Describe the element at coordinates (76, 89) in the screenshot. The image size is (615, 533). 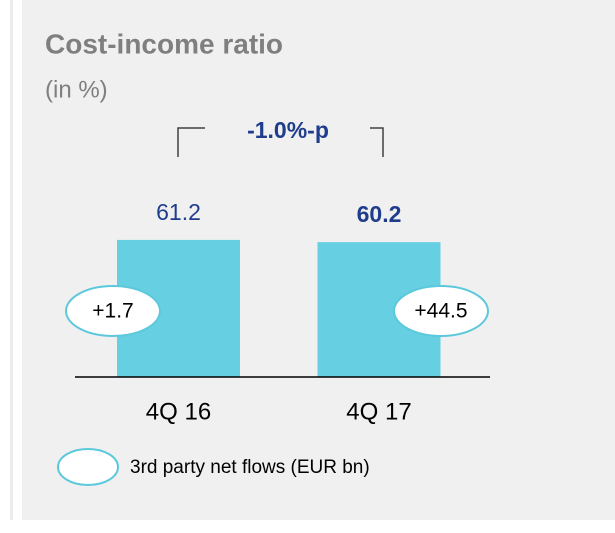
I see `chart-subtitle: (in %)` at that location.